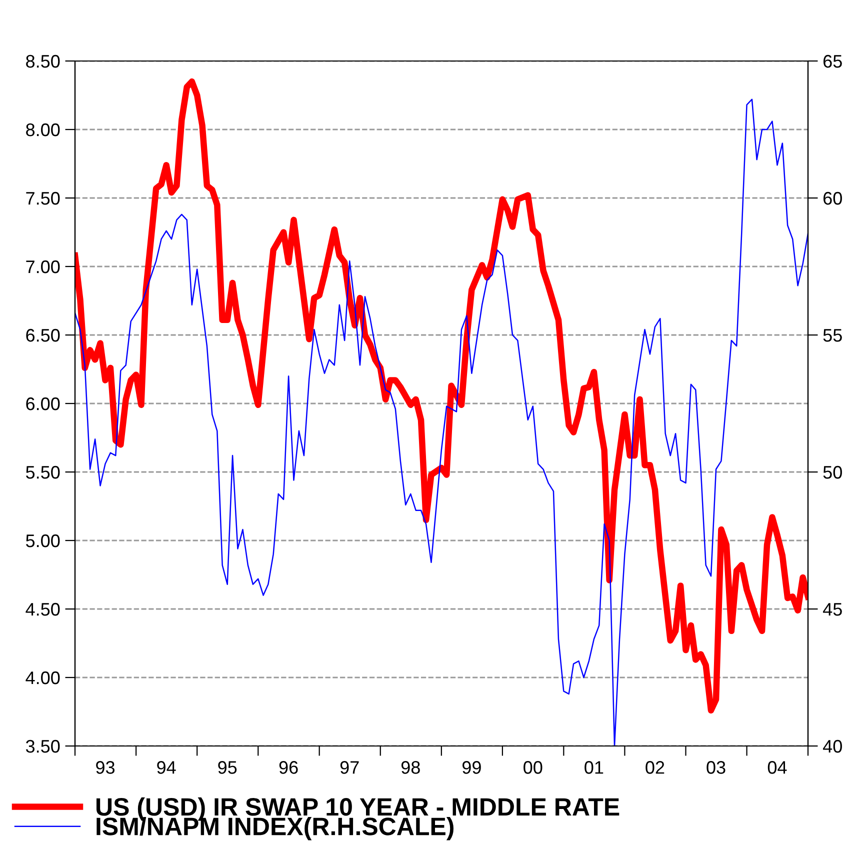 Image resolution: width=862 pixels, height=851 pixels. Describe the element at coordinates (410, 767) in the screenshot. I see `x-tick-label: 98` at that location.